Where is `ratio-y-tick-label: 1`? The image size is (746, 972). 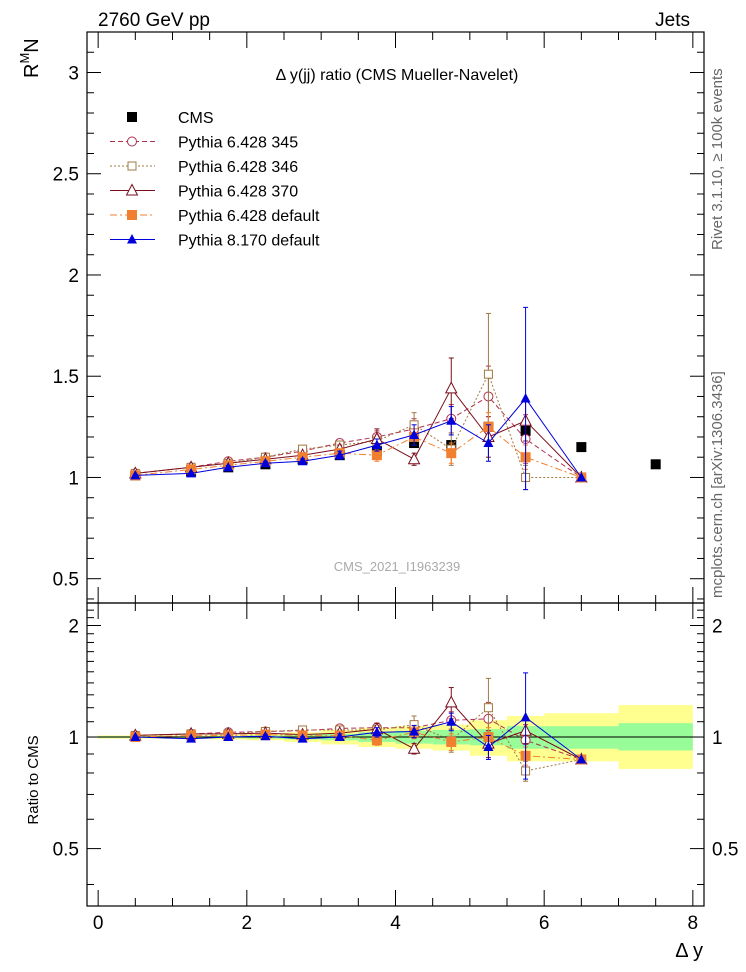 ratio-y-tick-label: 1 is located at coordinates (73, 738).